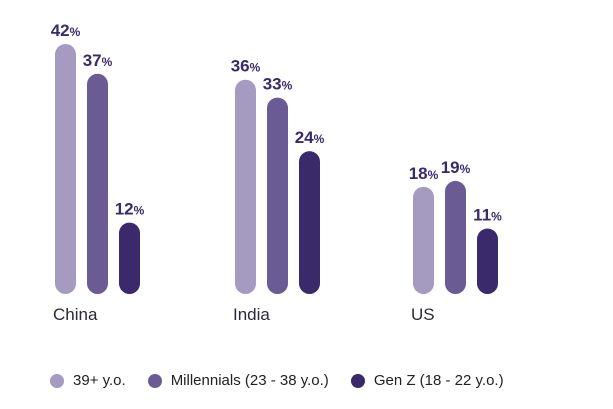  I want to click on category-label-india: India, so click(251, 314).